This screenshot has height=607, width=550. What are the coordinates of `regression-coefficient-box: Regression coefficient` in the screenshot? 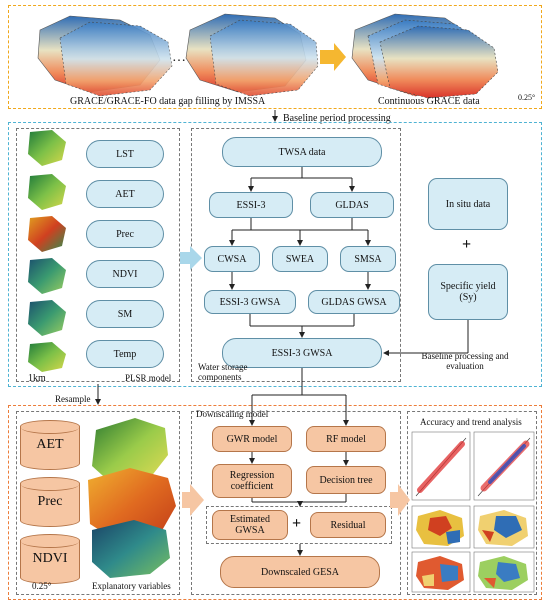 It's located at (252, 481).